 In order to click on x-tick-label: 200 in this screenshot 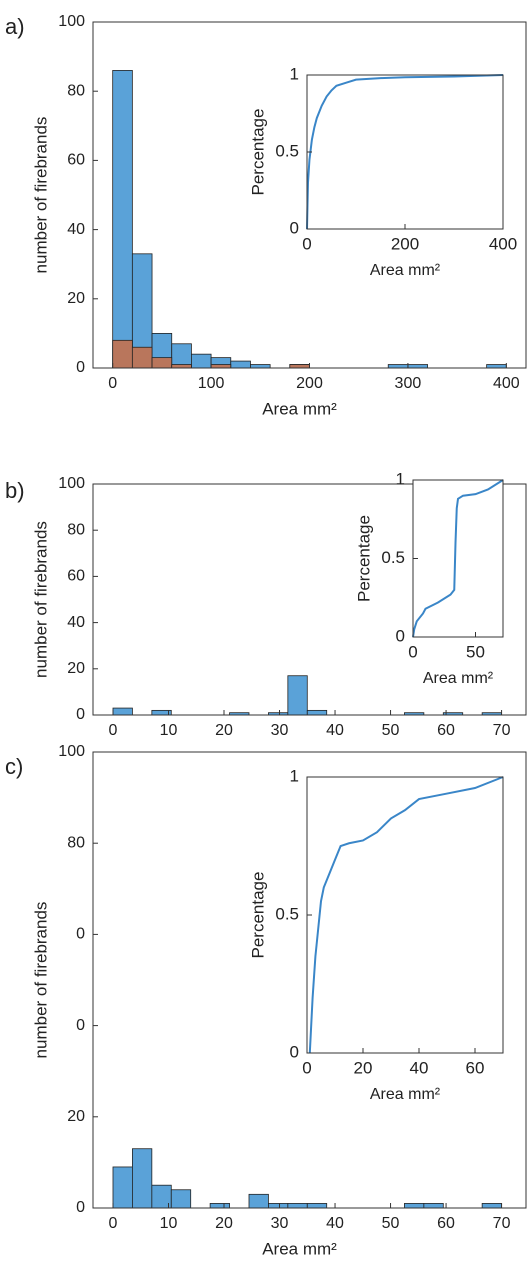, I will do `click(405, 243)`.